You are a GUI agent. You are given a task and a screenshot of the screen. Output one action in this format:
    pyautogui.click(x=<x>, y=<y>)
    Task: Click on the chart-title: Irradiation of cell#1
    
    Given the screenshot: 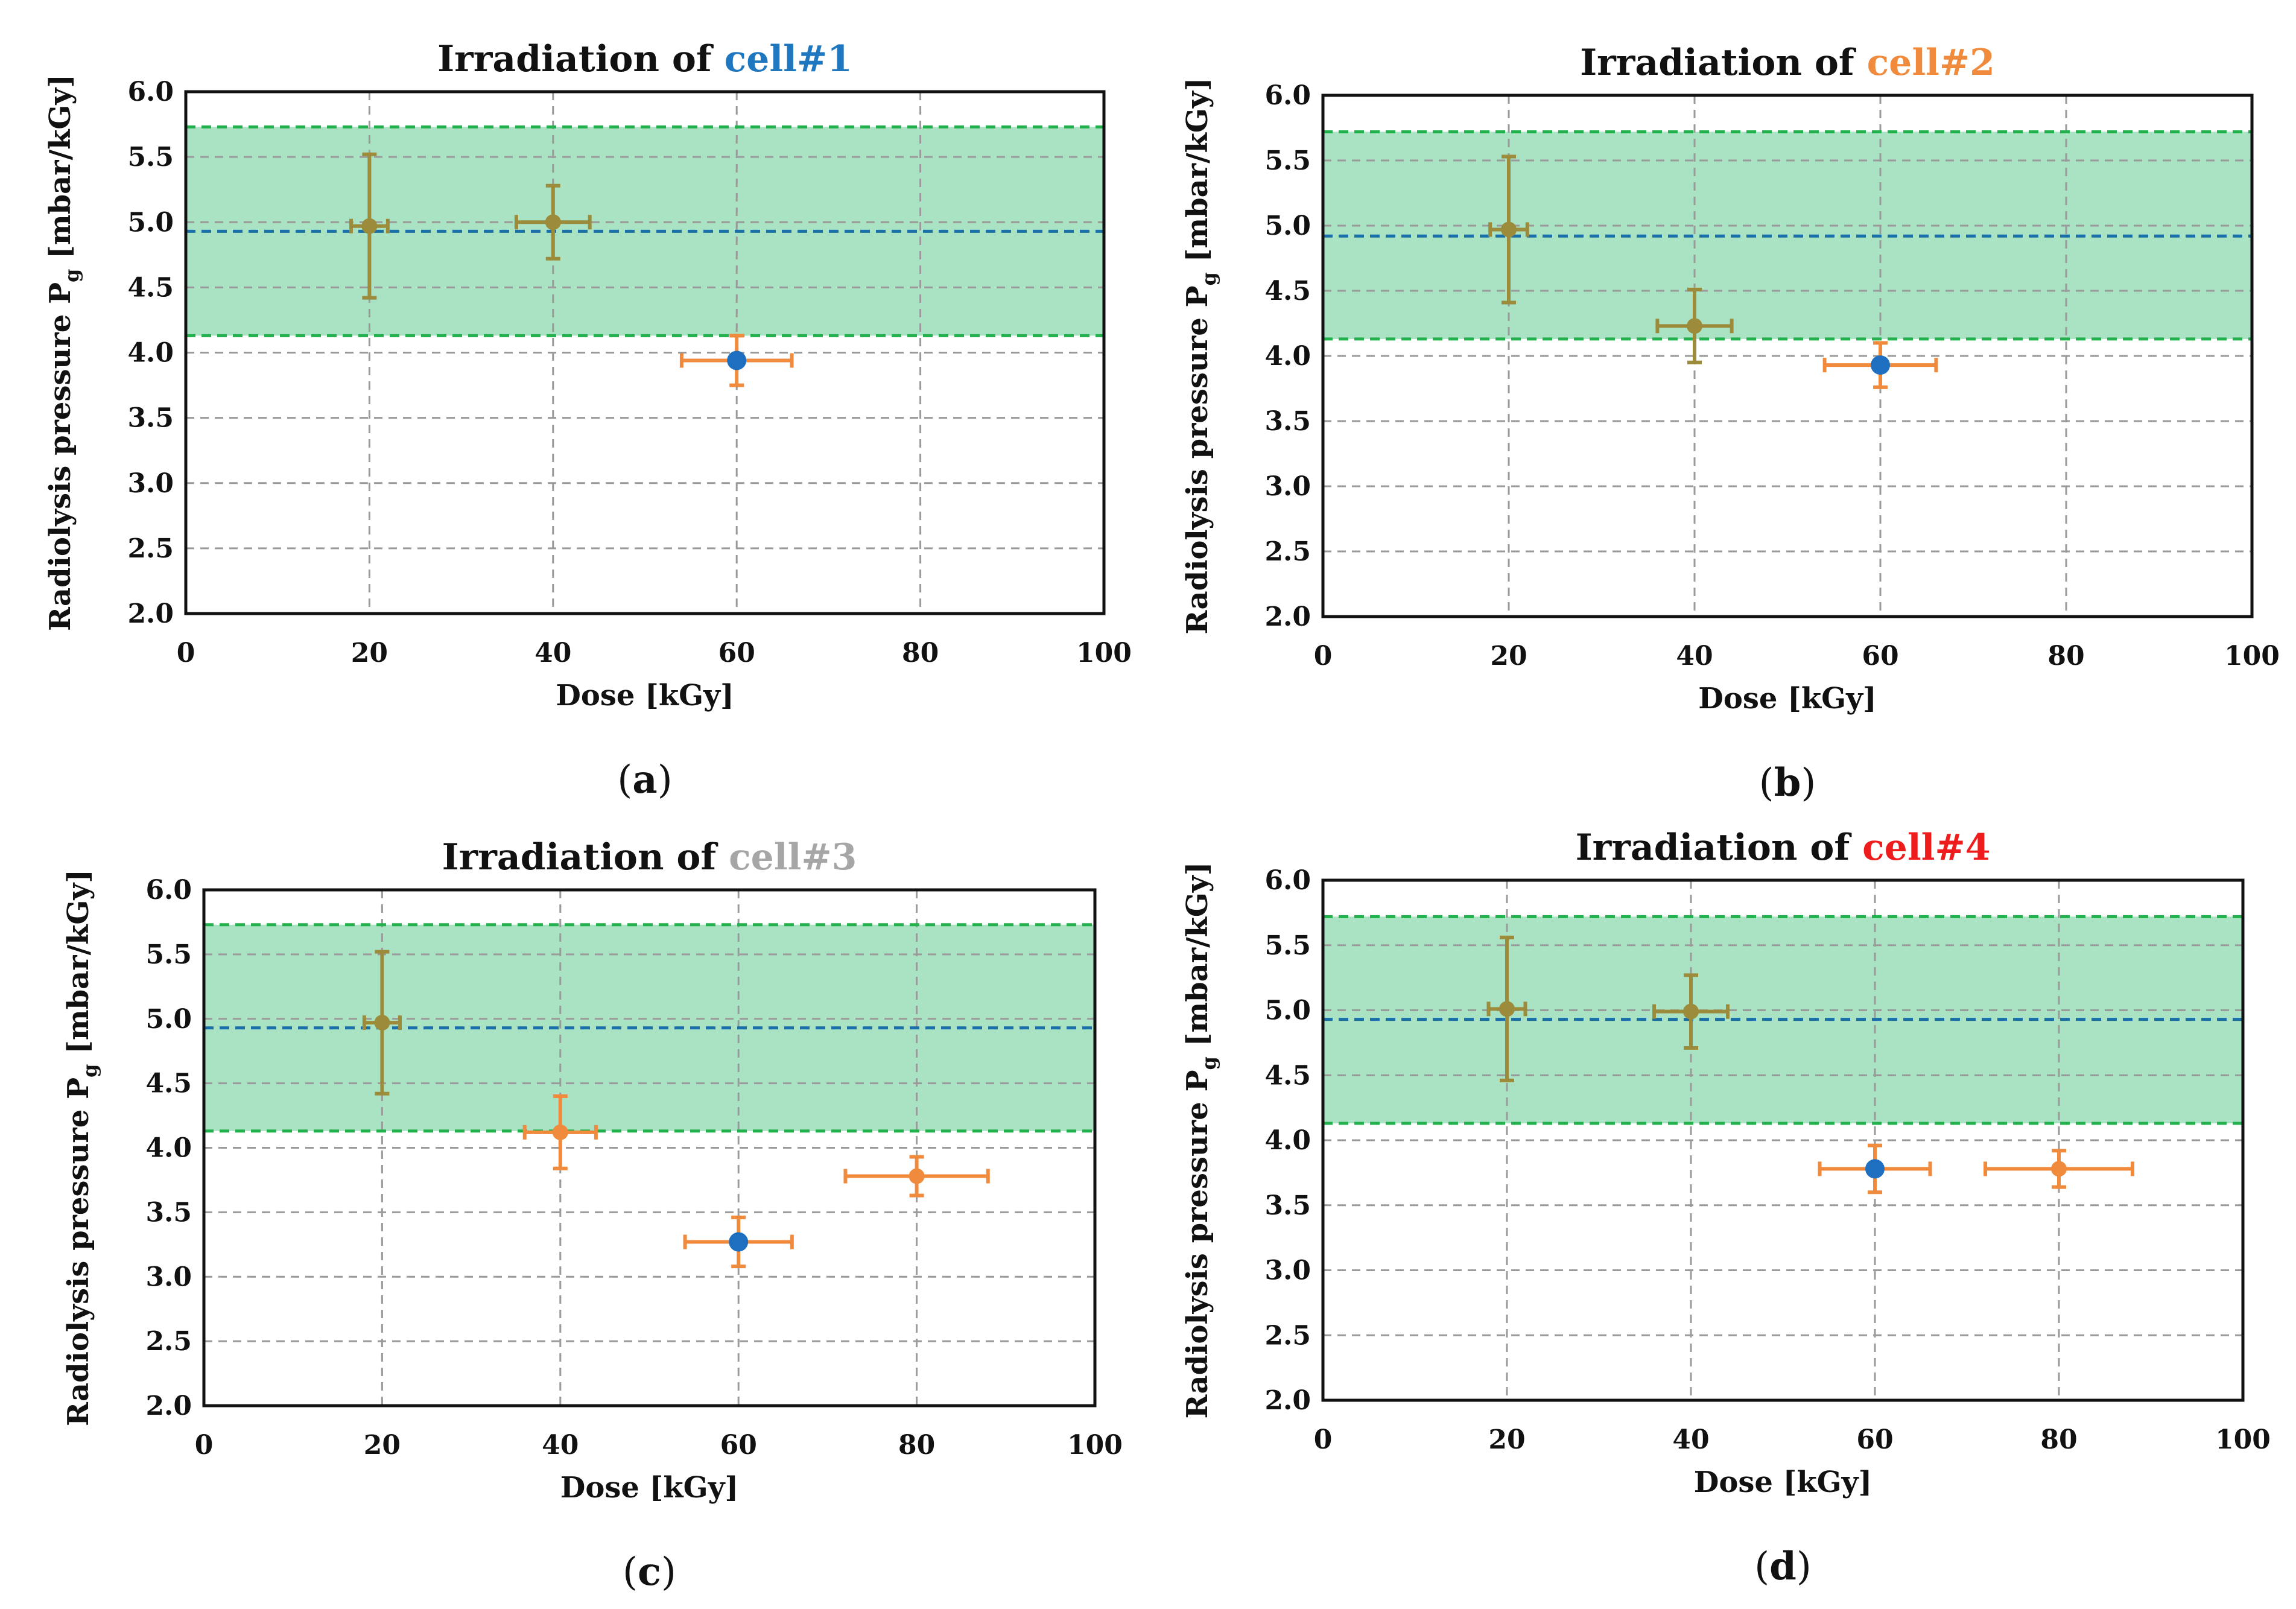 What is the action you would take?
    pyautogui.click(x=644, y=59)
    